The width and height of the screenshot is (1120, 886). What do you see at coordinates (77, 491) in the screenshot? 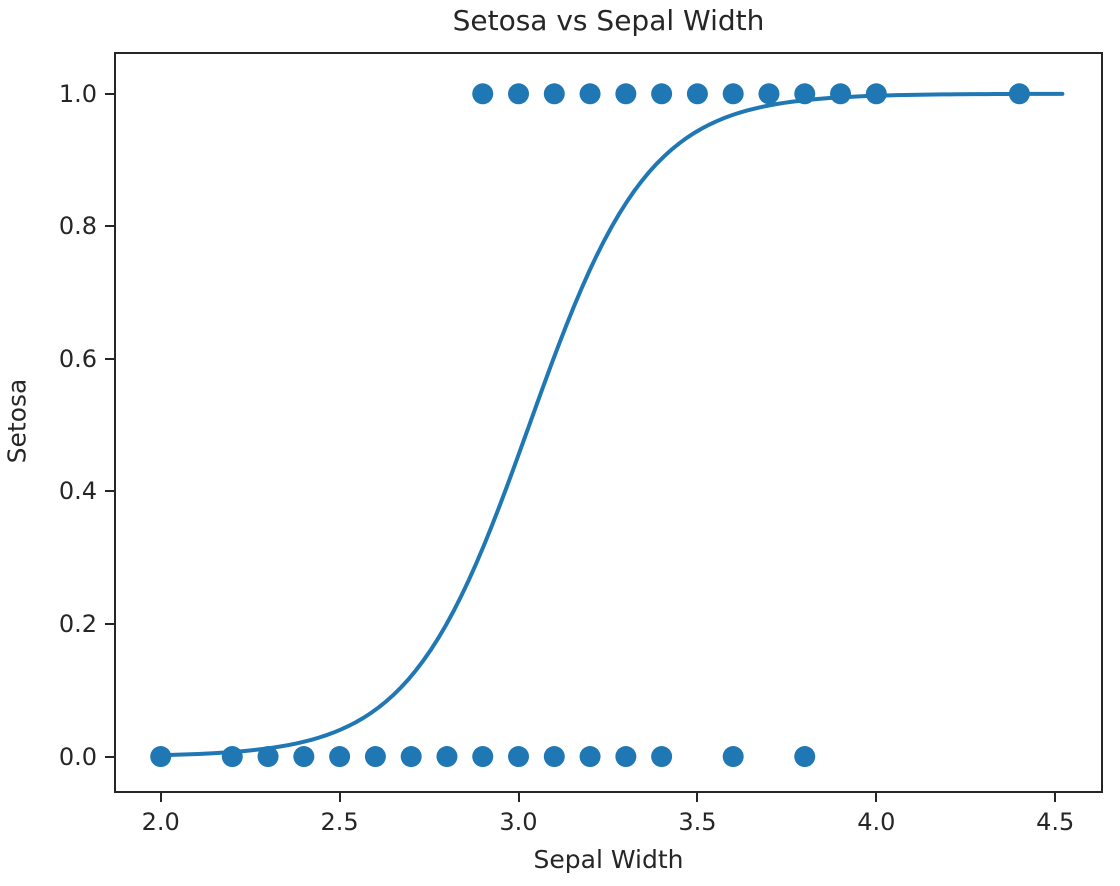
I see `y-tick-label: 0.4` at bounding box center [77, 491].